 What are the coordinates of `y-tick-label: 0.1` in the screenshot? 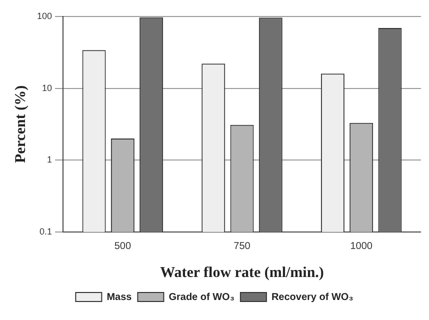 It's located at (46, 231).